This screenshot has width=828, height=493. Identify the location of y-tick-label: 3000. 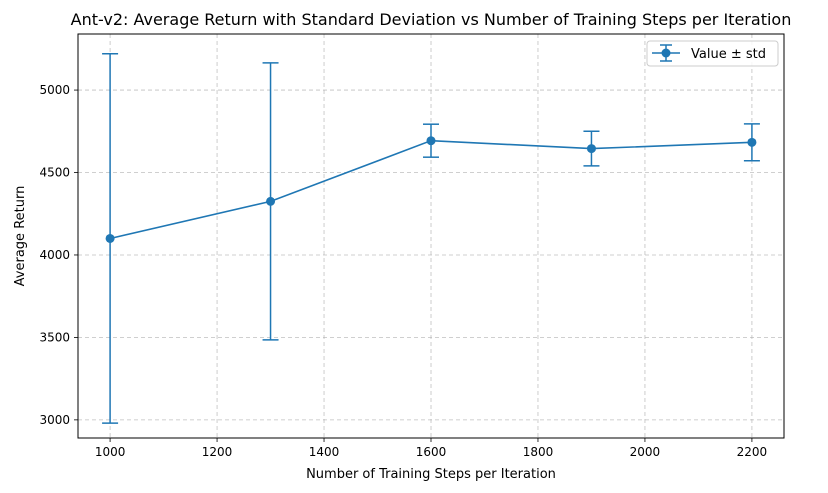
(54, 420).